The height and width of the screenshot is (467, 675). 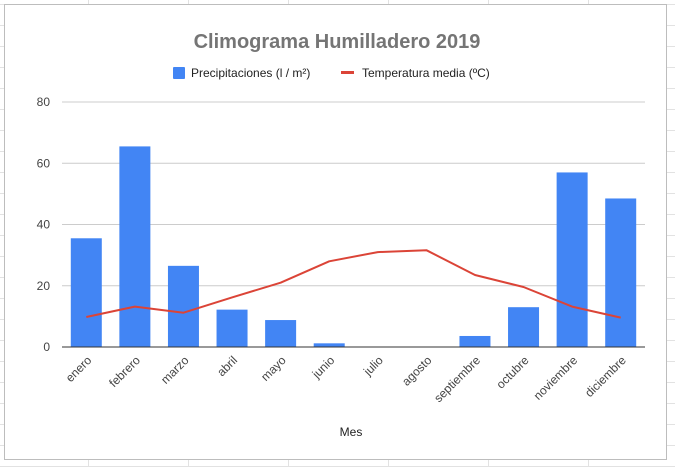 What do you see at coordinates (179, 73) in the screenshot?
I see `legend-swatch-precipitaciones` at bounding box center [179, 73].